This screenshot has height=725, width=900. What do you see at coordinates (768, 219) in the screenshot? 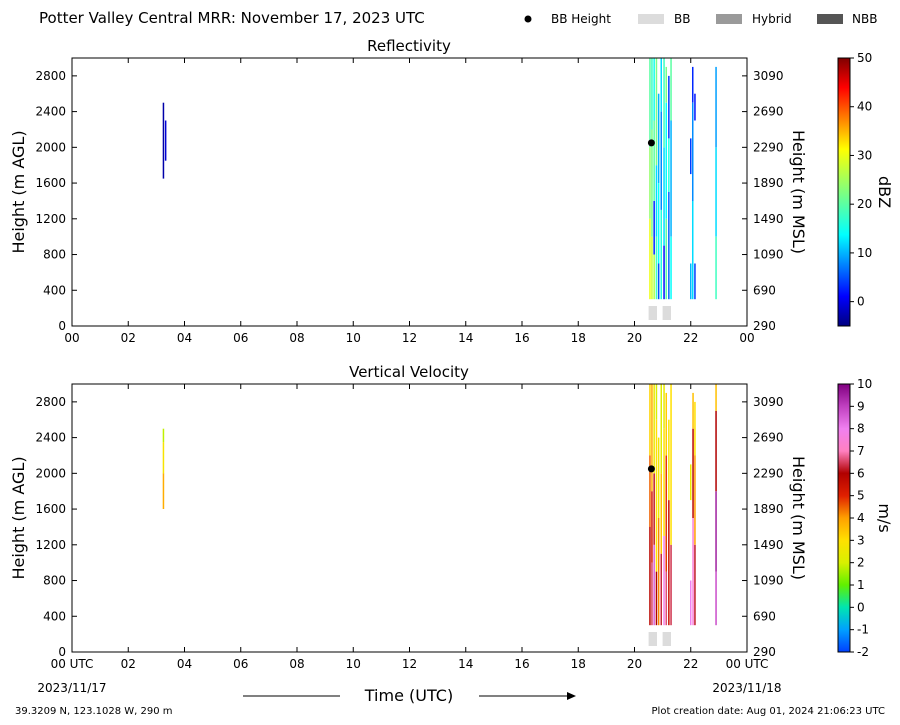
I see `reflectivity-y-tick-label-right: 1490` at bounding box center [768, 219].